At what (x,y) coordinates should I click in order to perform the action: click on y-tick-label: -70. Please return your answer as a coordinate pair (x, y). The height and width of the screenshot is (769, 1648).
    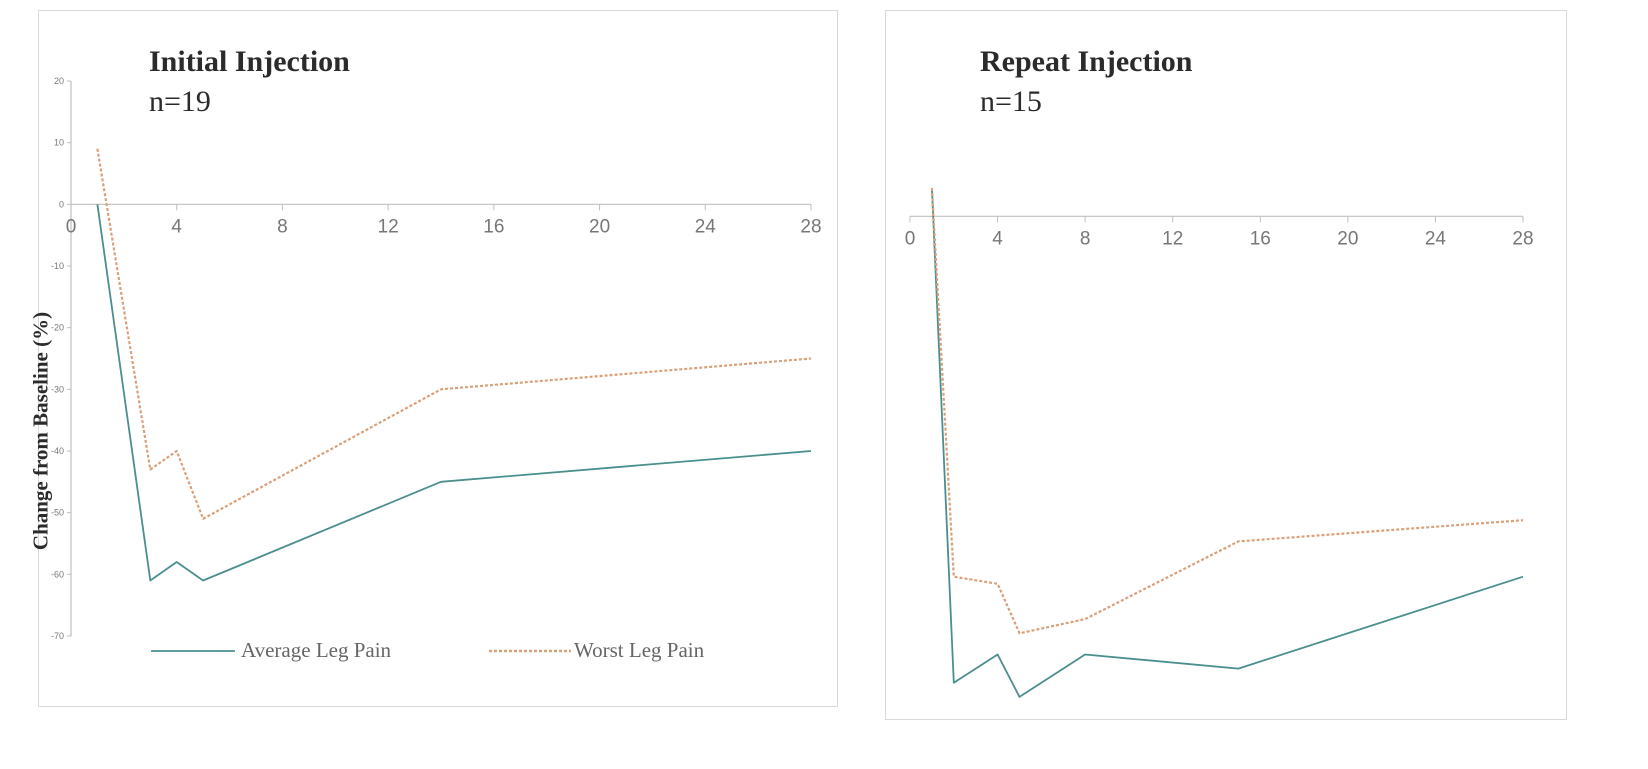
    Looking at the image, I should click on (57, 636).